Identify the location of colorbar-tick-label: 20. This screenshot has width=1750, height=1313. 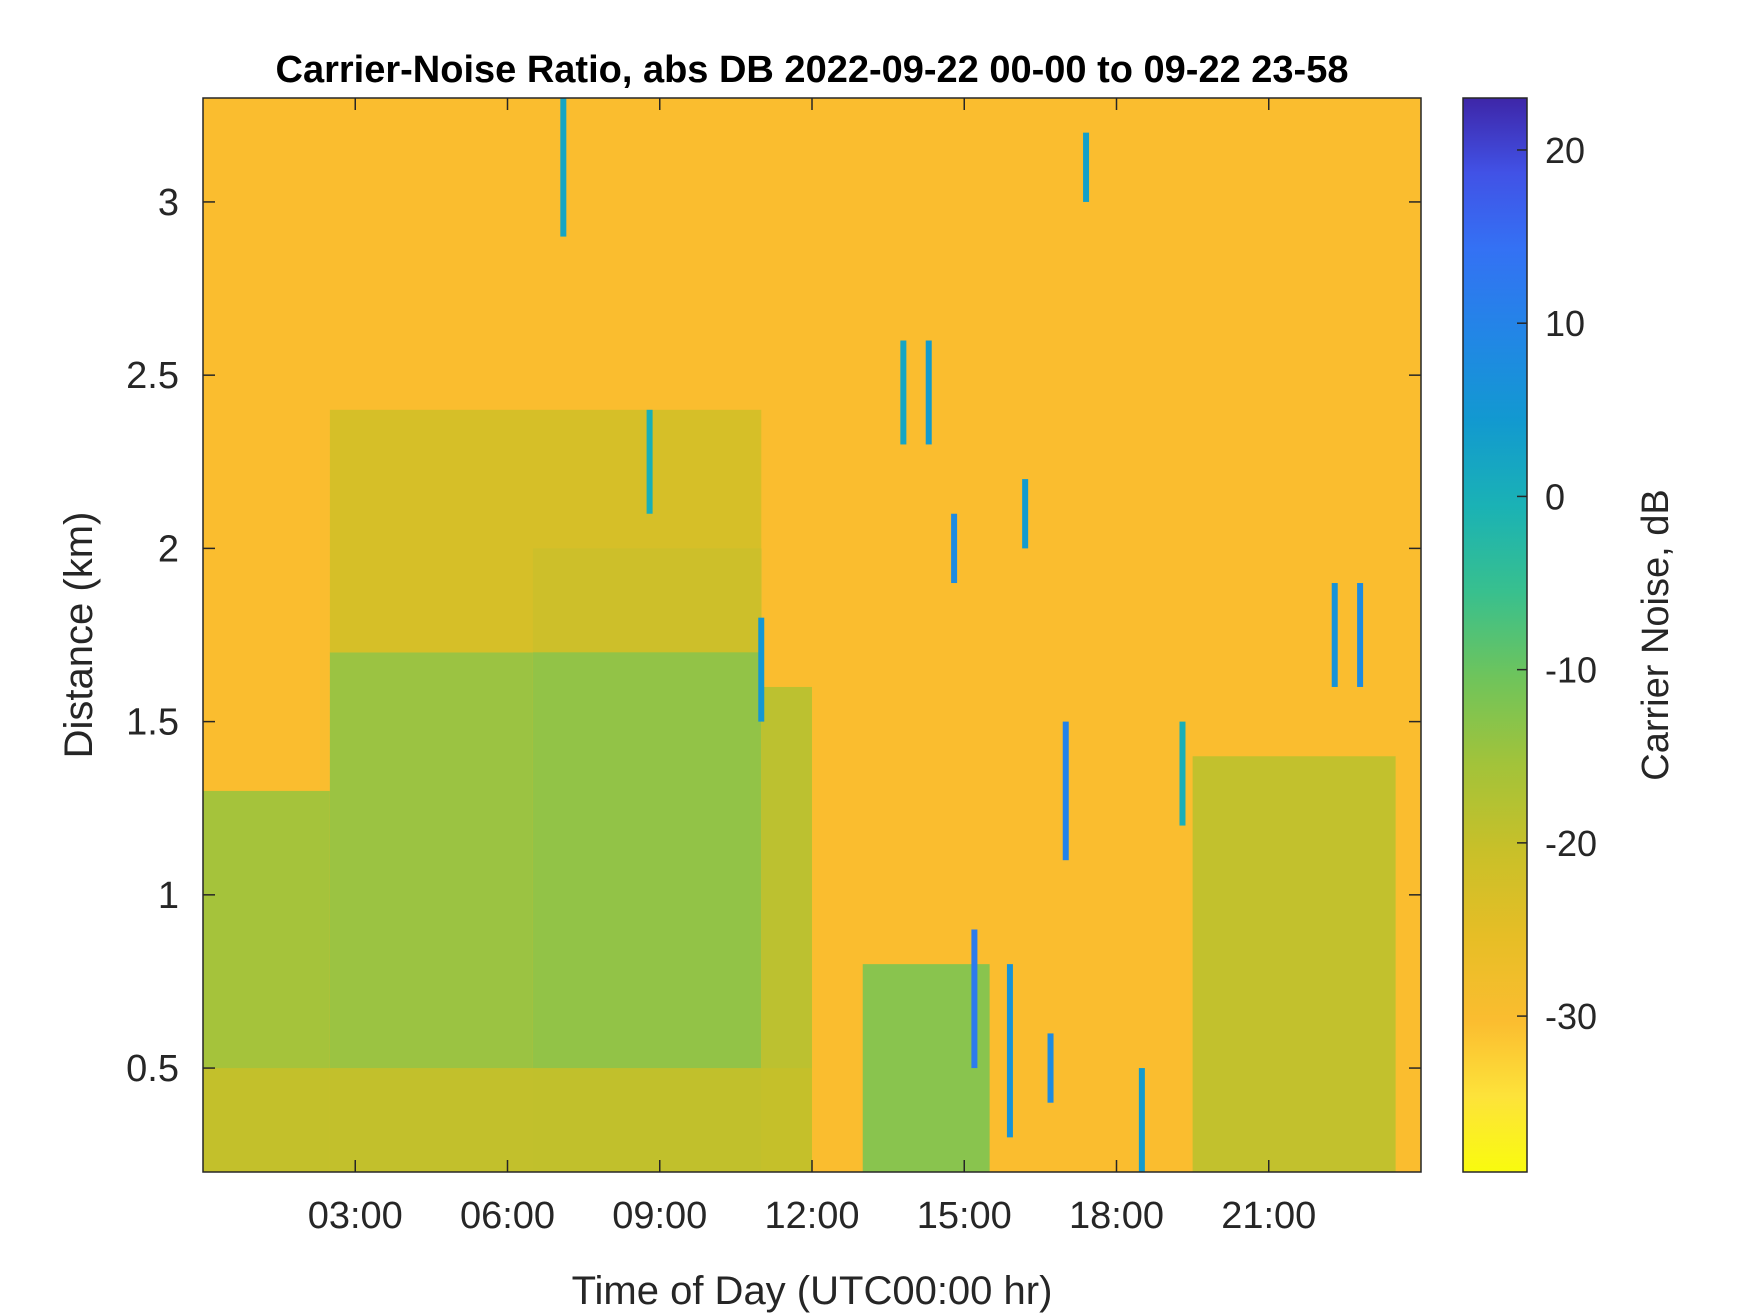
(1565, 150).